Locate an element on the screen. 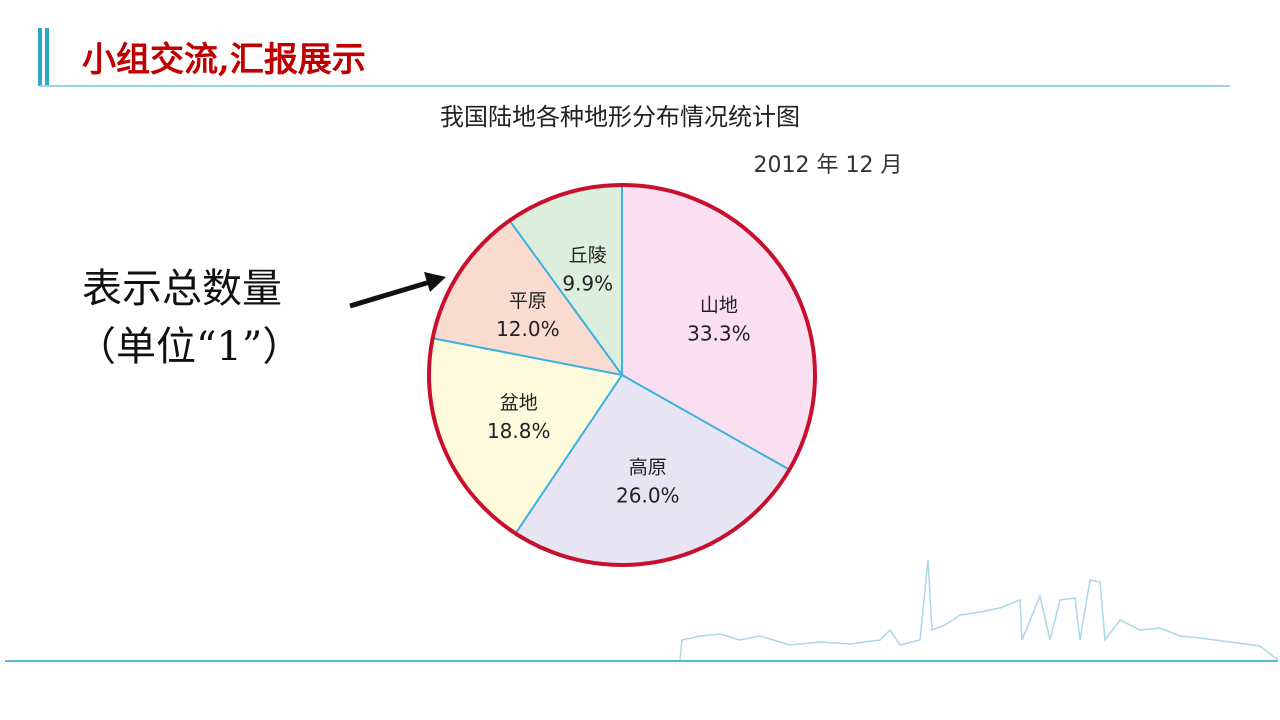  slice-label: 平原 is located at coordinates (528, 301).